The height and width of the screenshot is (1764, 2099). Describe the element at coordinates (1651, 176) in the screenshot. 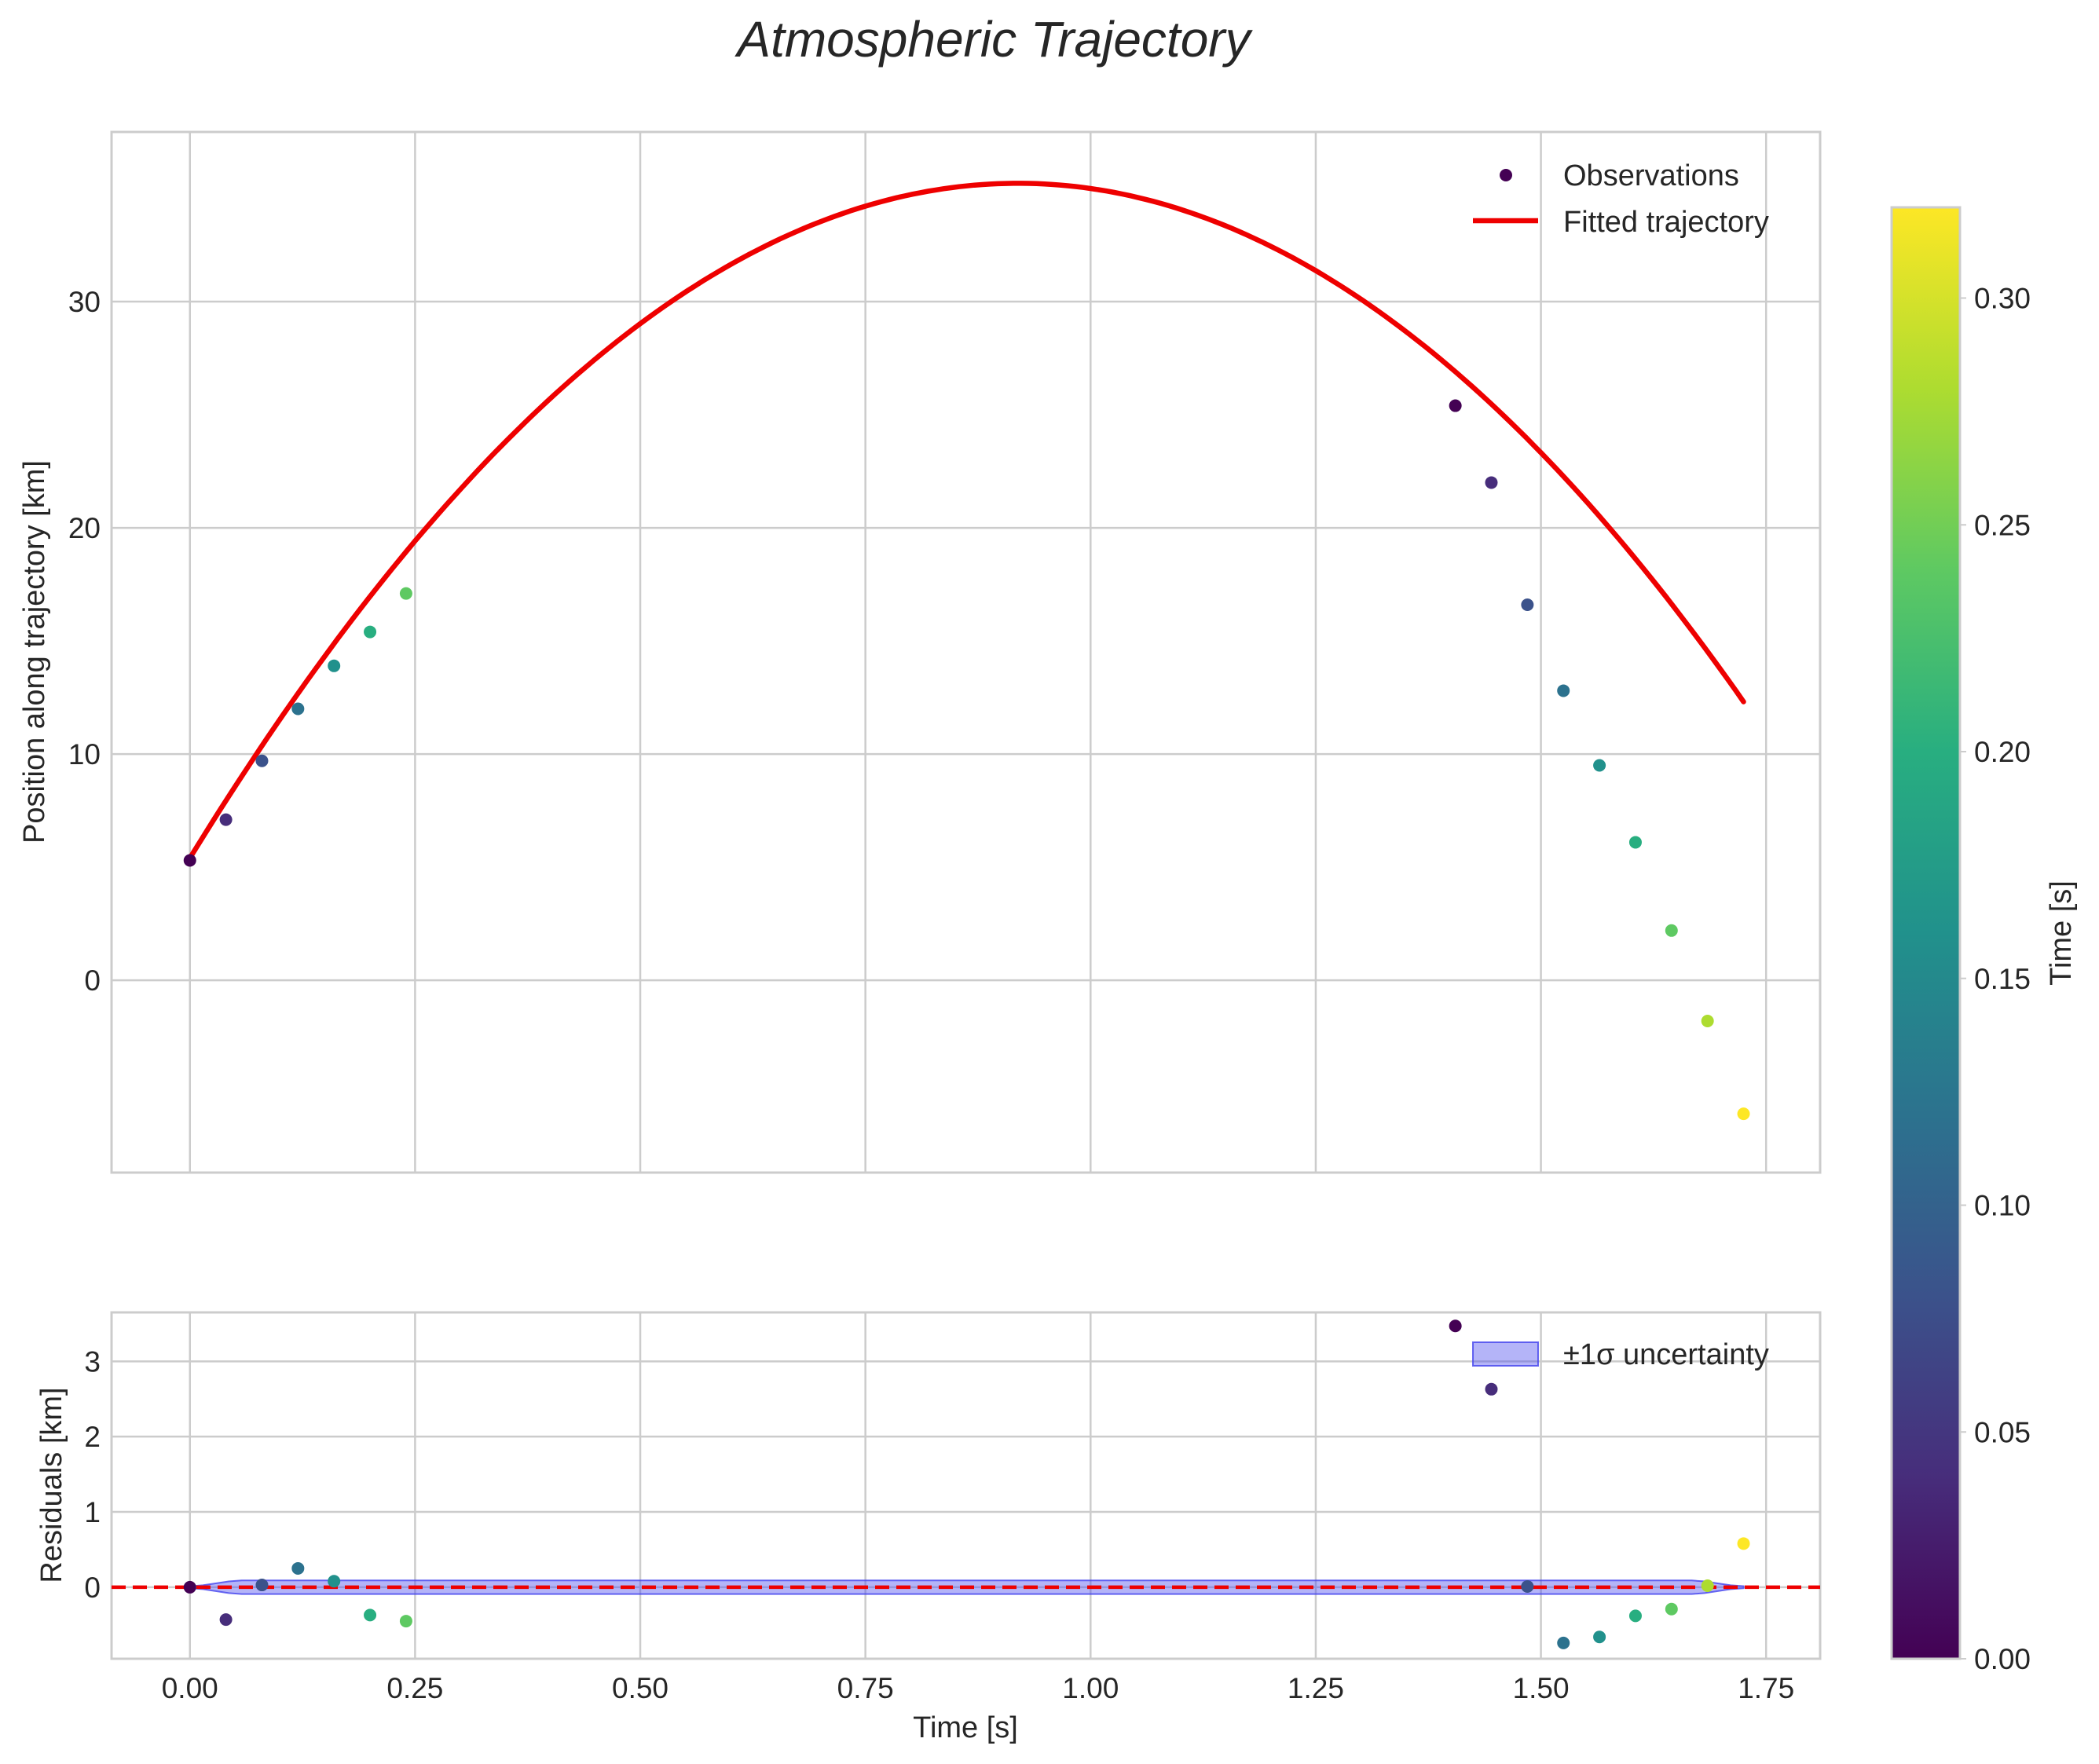

I see `legend-observations-label: Observations` at that location.